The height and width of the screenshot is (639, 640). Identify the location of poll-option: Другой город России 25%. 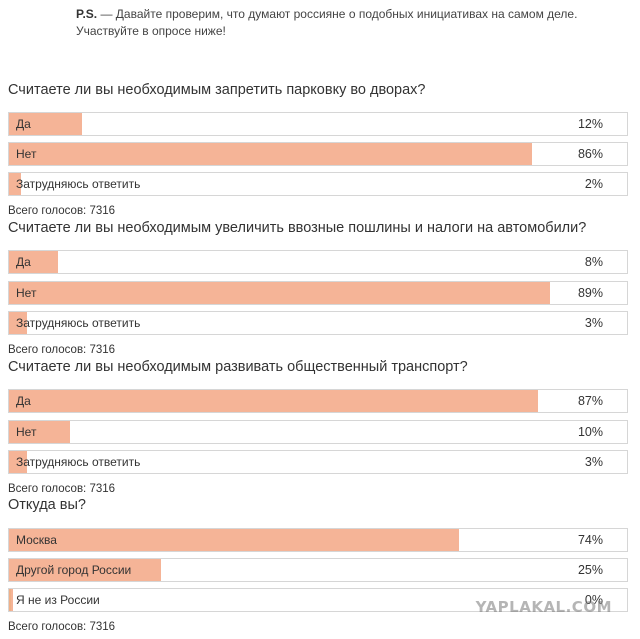
(318, 570).